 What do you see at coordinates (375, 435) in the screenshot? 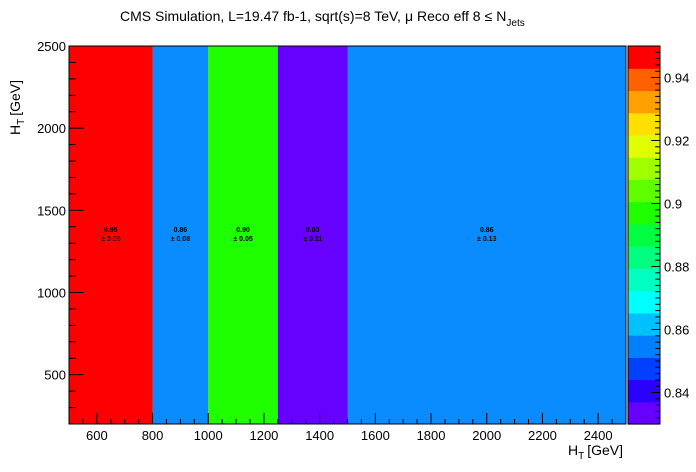
I see `x-tick-label: 1600` at bounding box center [375, 435].